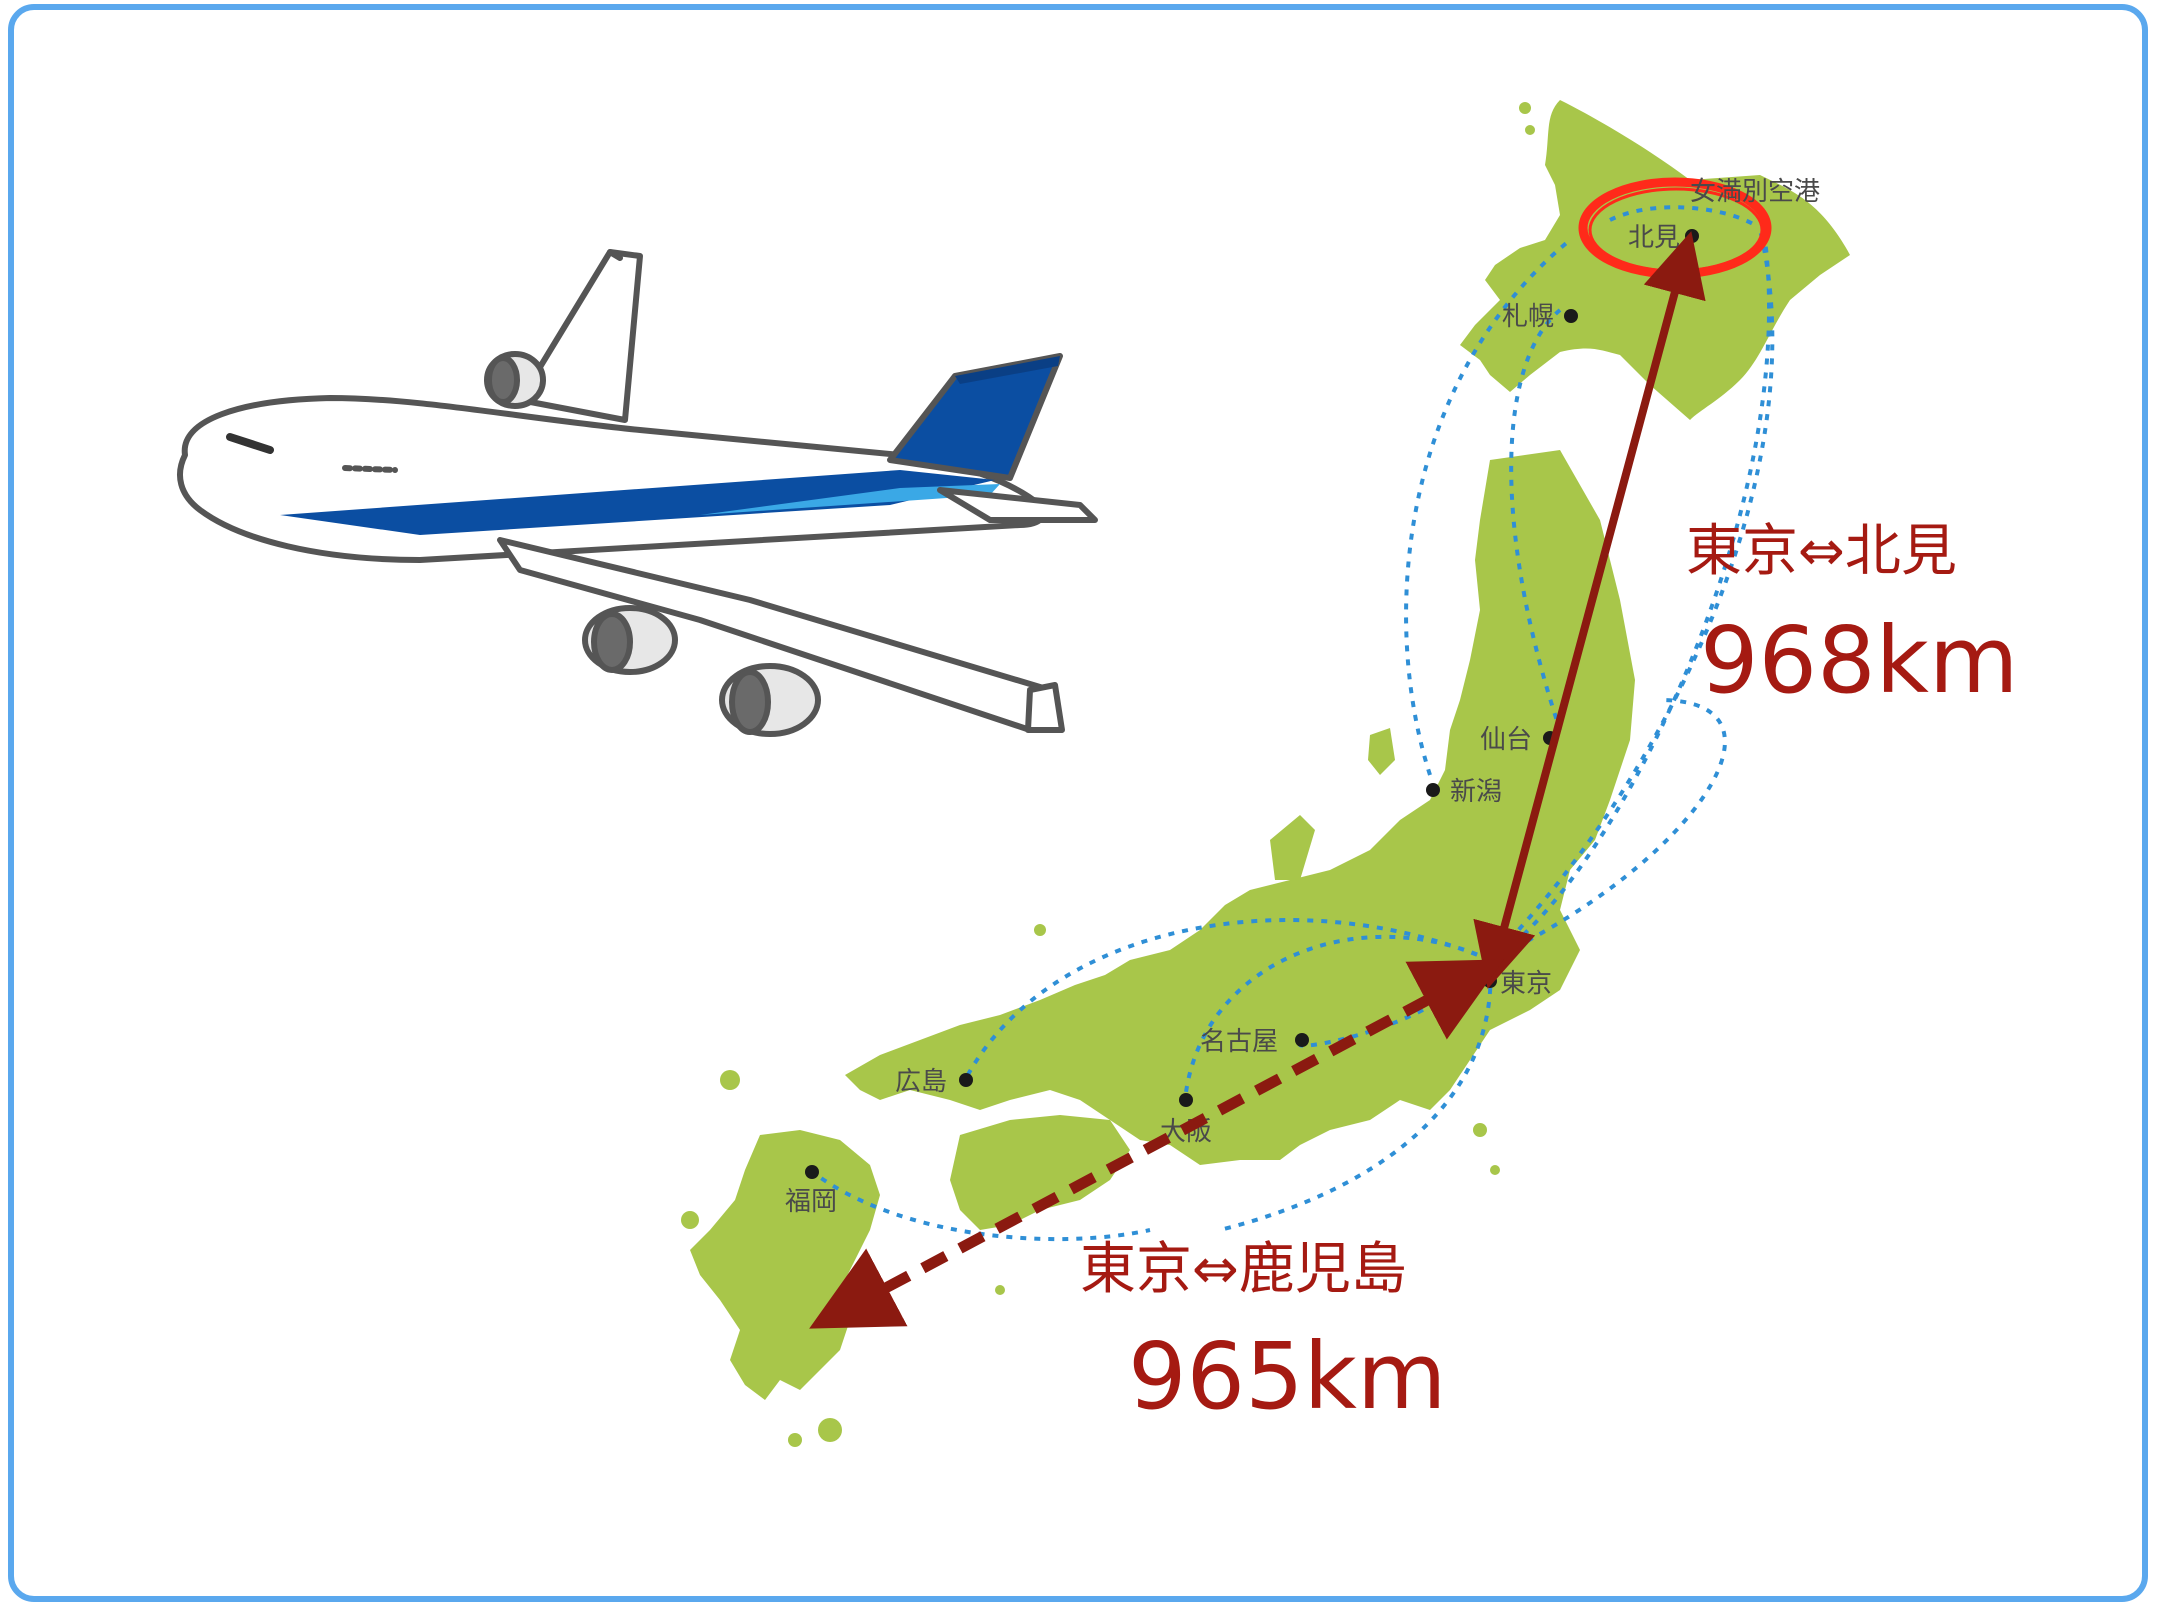  Describe the element at coordinates (1589, 610) in the screenshot. I see `route-arrow-tokyo-kitami` at that location.